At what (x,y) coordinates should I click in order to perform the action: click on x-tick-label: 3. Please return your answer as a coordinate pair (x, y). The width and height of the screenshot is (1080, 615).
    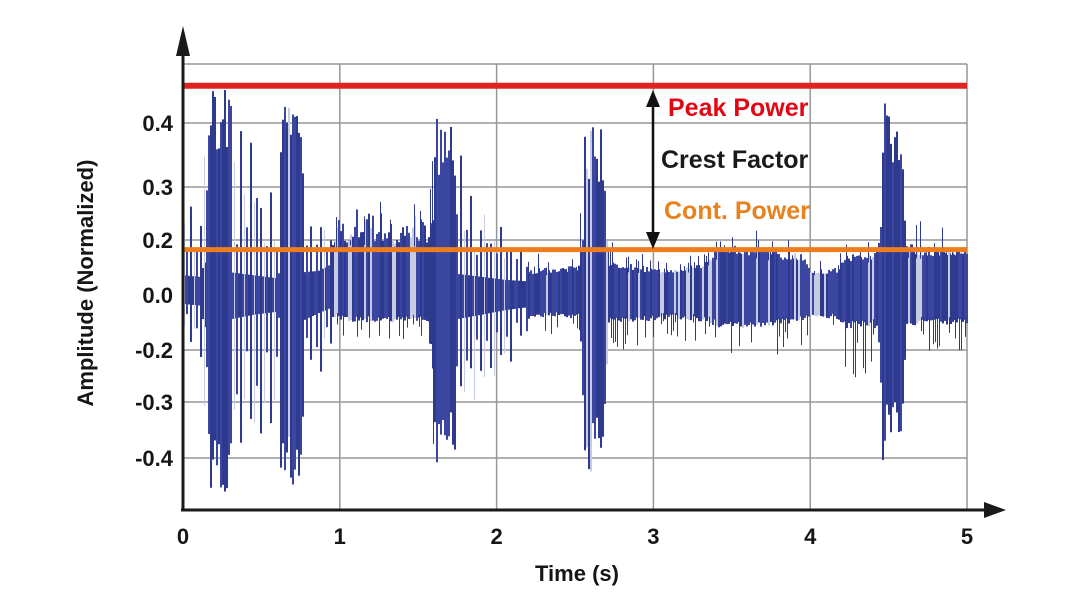
    Looking at the image, I should click on (653, 536).